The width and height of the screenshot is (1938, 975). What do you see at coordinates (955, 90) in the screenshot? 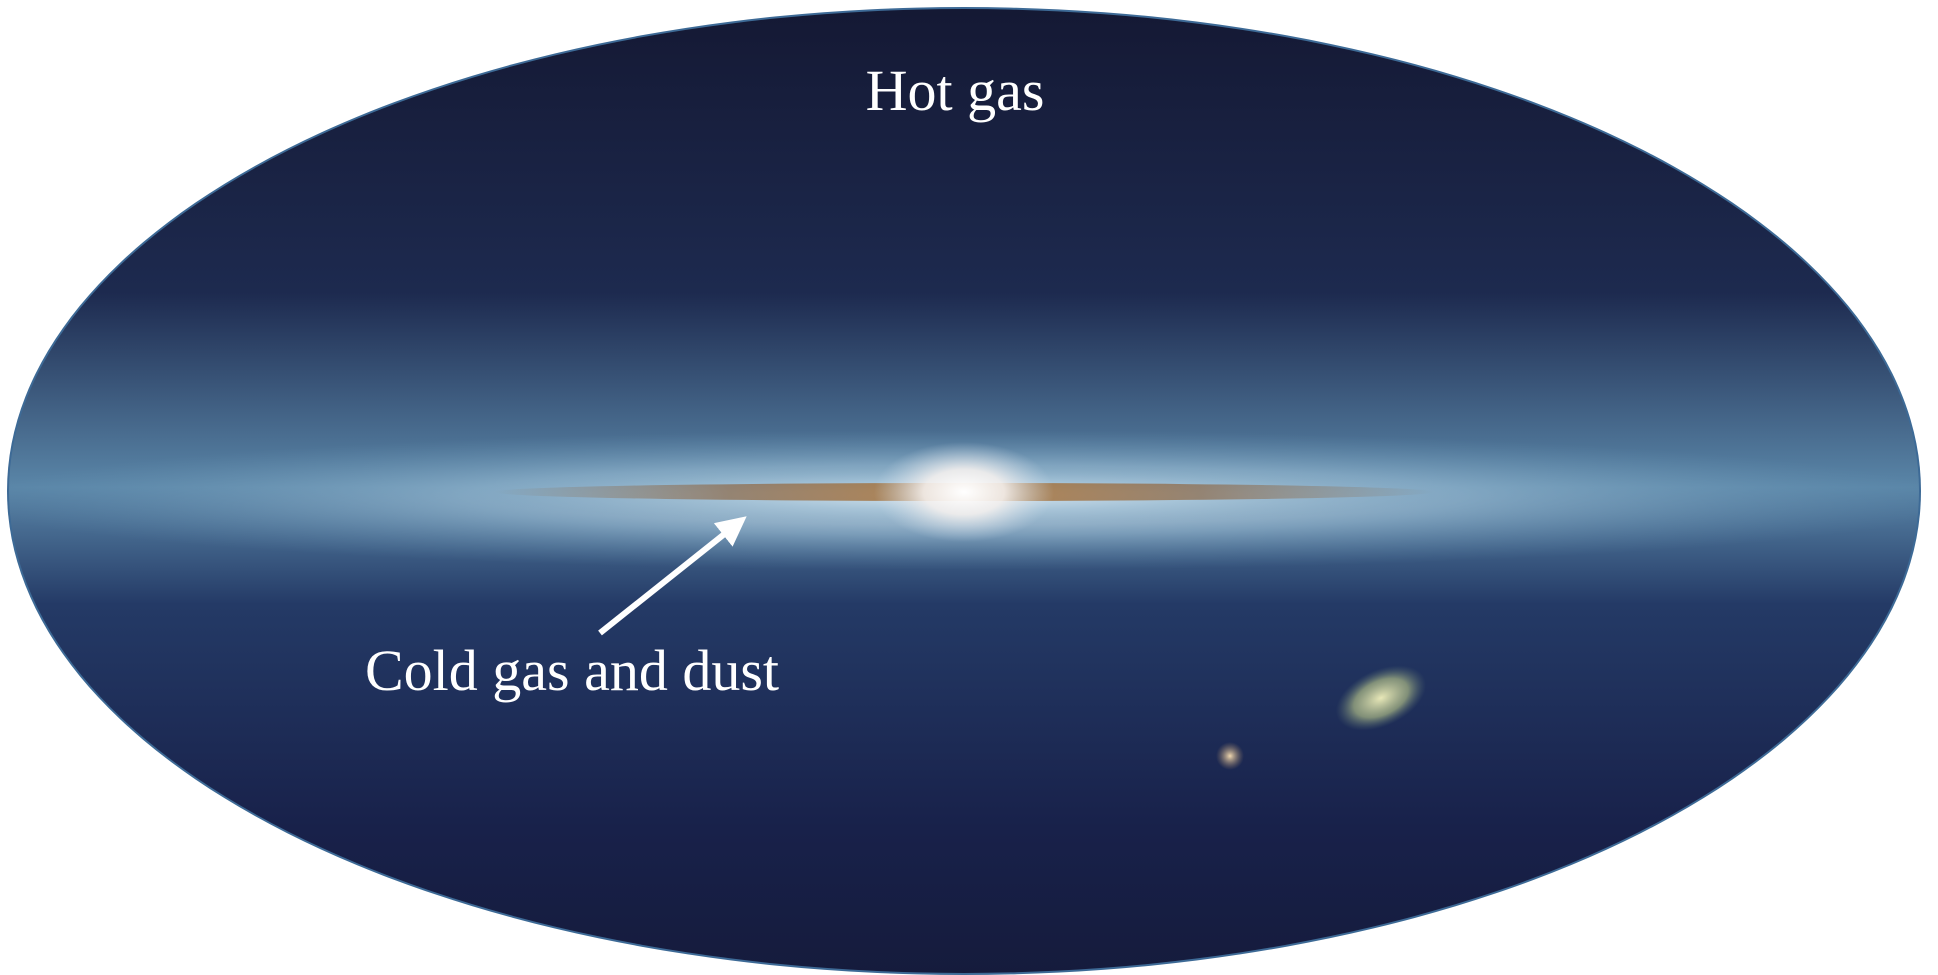
I see `hot-gas-label: Hot gas` at bounding box center [955, 90].